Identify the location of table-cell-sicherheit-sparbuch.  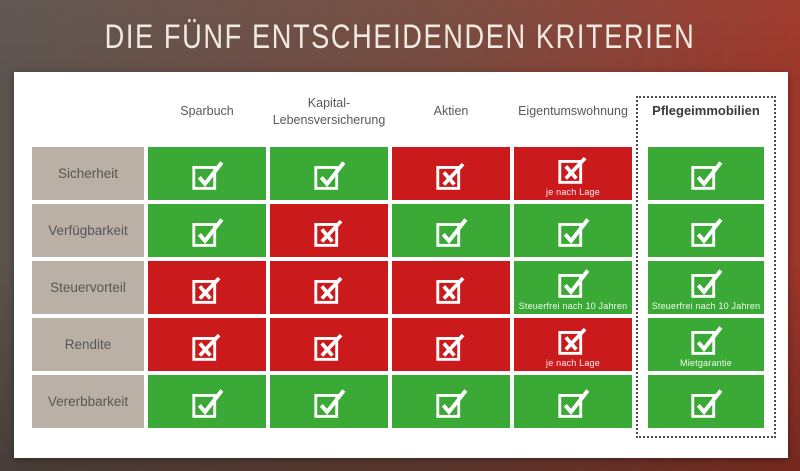
(207, 173).